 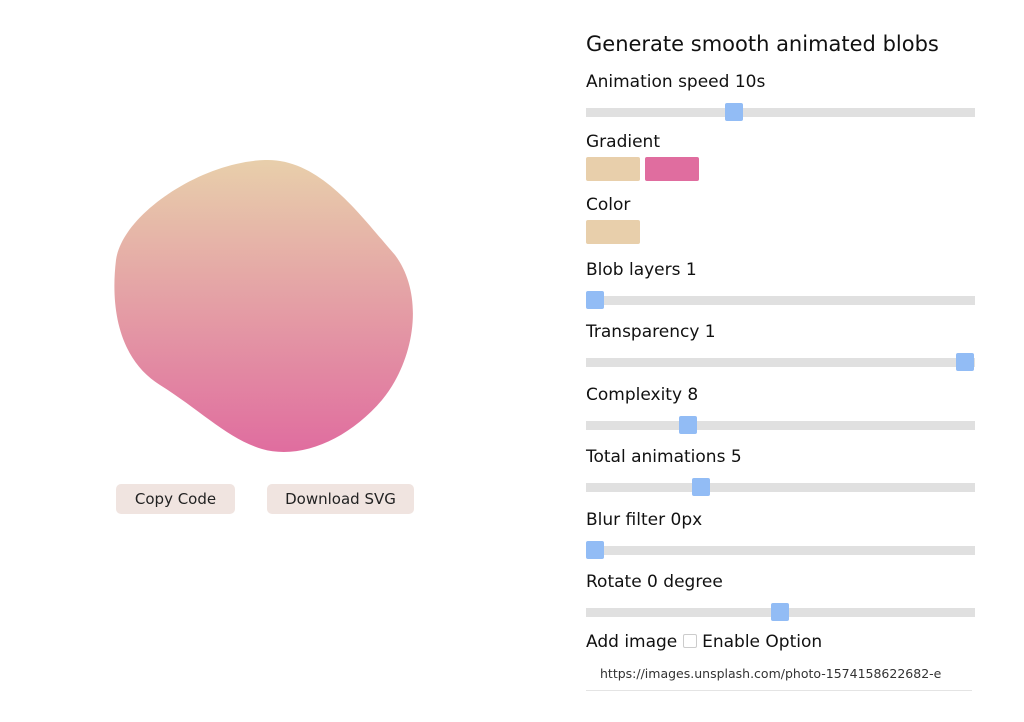 What do you see at coordinates (644, 520) in the screenshot?
I see `label: Blur filter 0px` at bounding box center [644, 520].